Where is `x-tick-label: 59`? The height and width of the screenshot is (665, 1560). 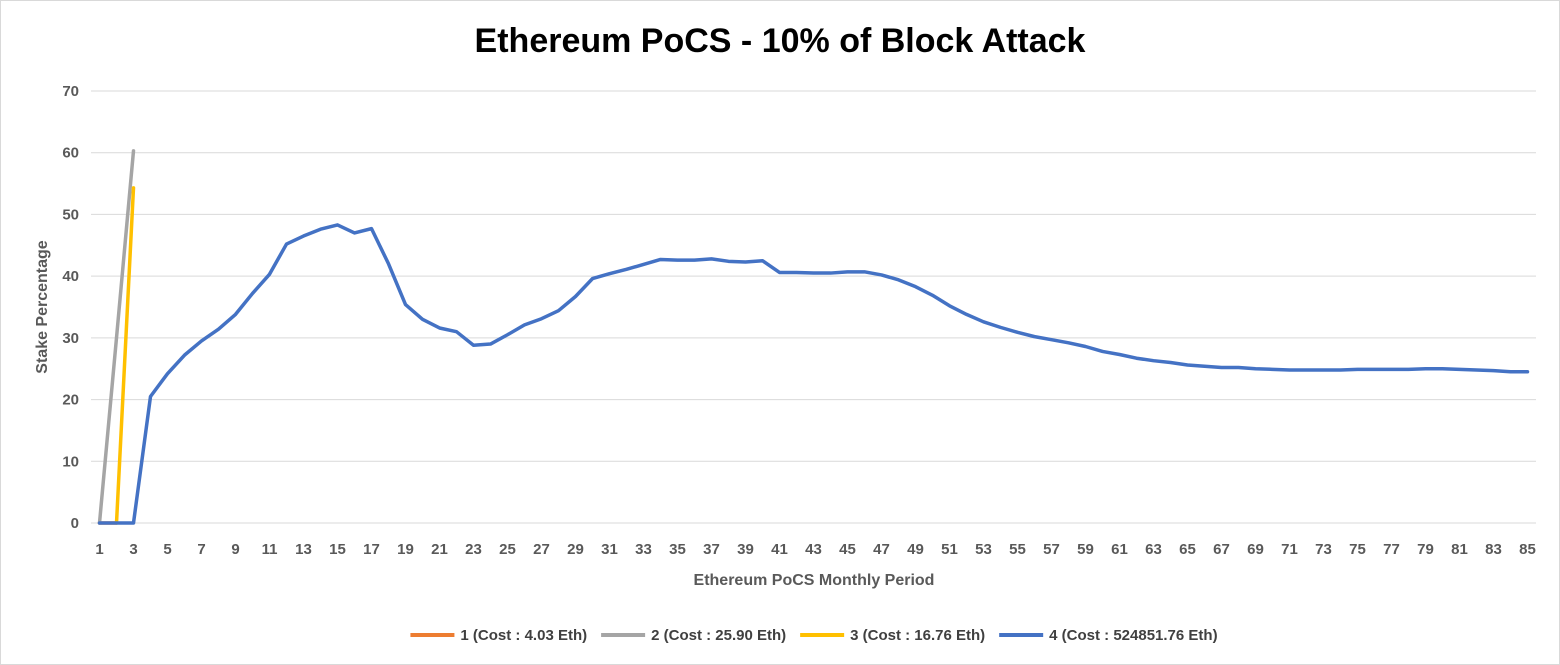
x-tick-label: 59 is located at coordinates (1085, 549).